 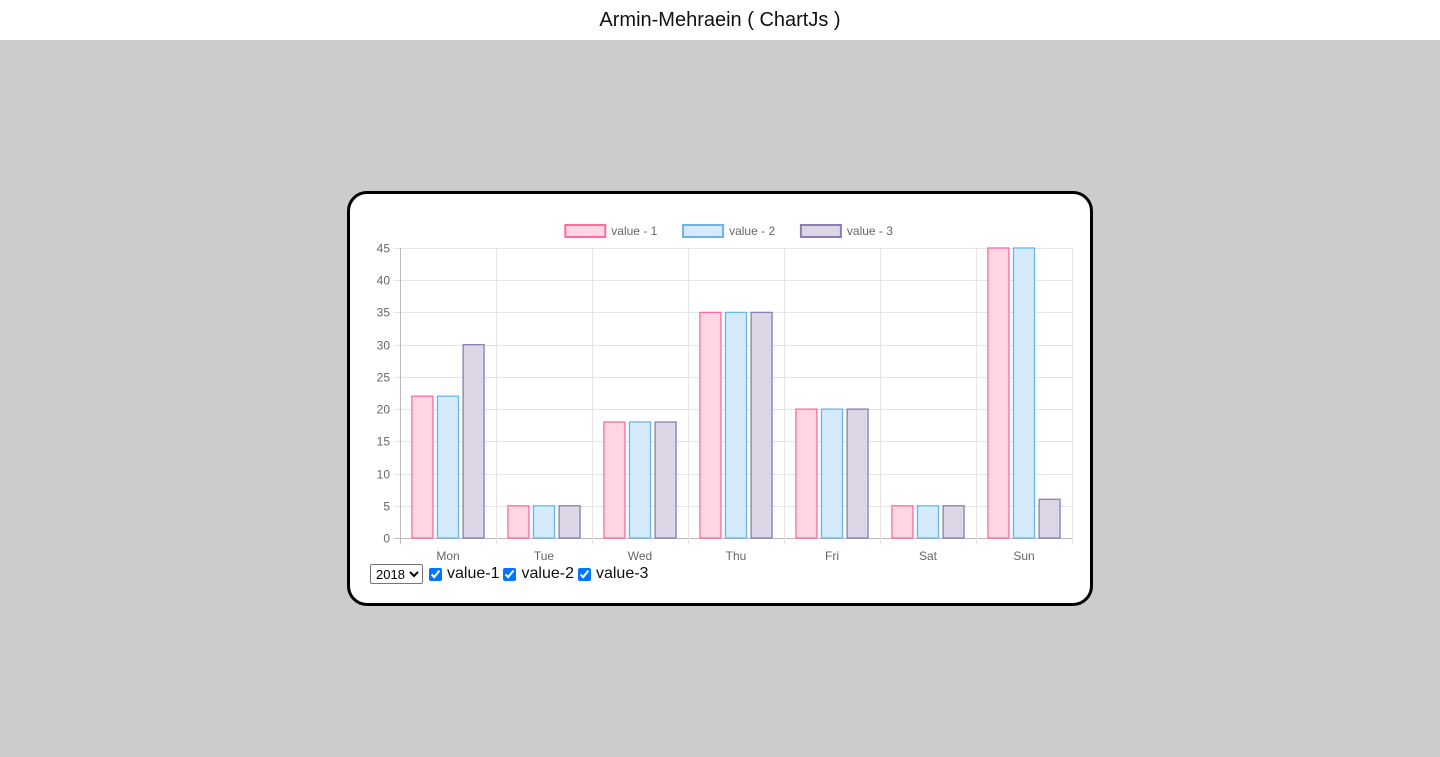 I want to click on series-3-bars, so click(x=761, y=425).